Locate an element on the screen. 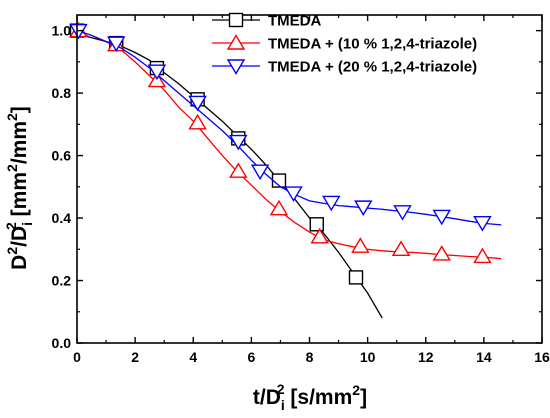 This screenshot has width=550, height=418. x-tick-label: 4 is located at coordinates (193, 357).